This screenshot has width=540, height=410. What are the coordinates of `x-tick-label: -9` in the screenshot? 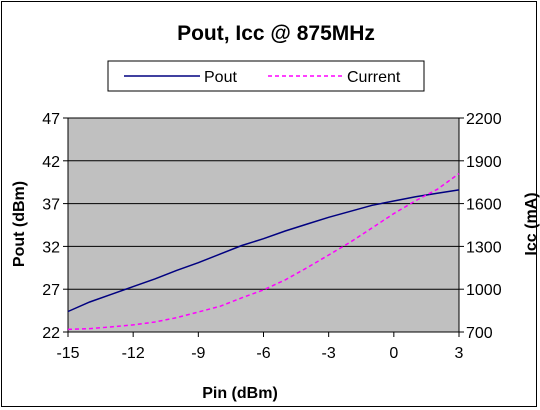 It's located at (198, 353).